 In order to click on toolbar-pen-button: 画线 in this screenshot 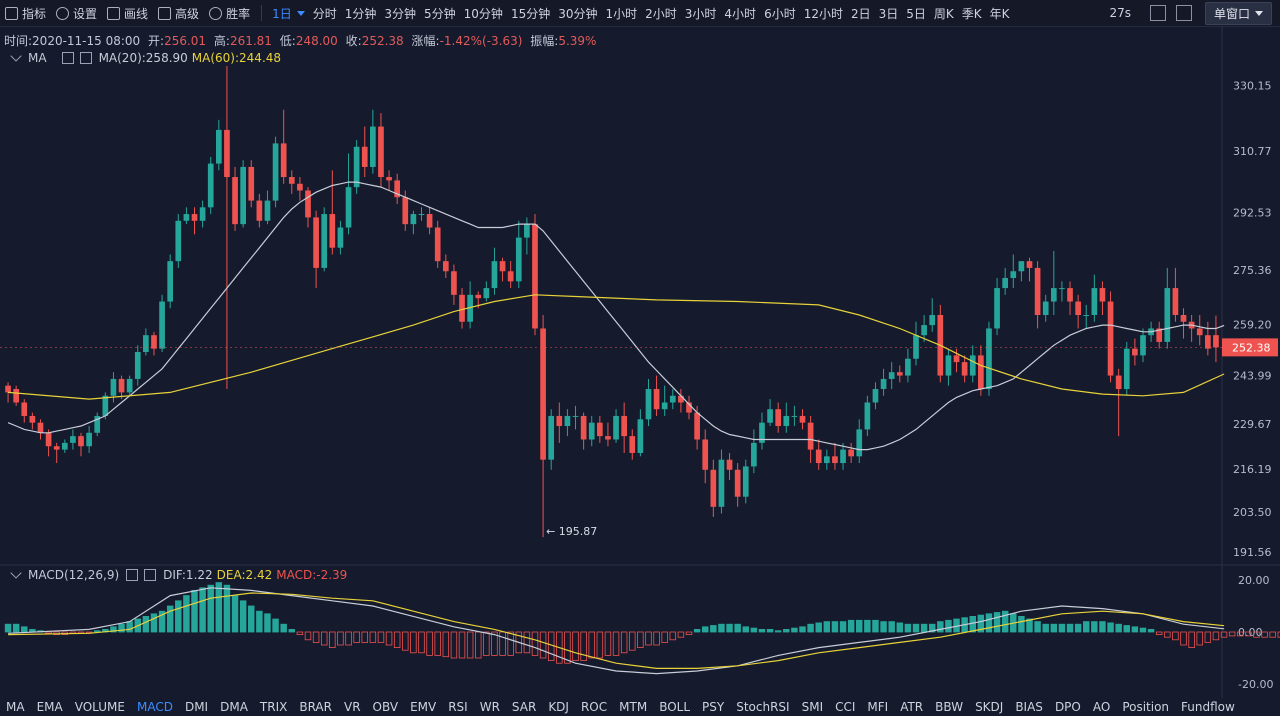, I will do `click(127, 13)`.